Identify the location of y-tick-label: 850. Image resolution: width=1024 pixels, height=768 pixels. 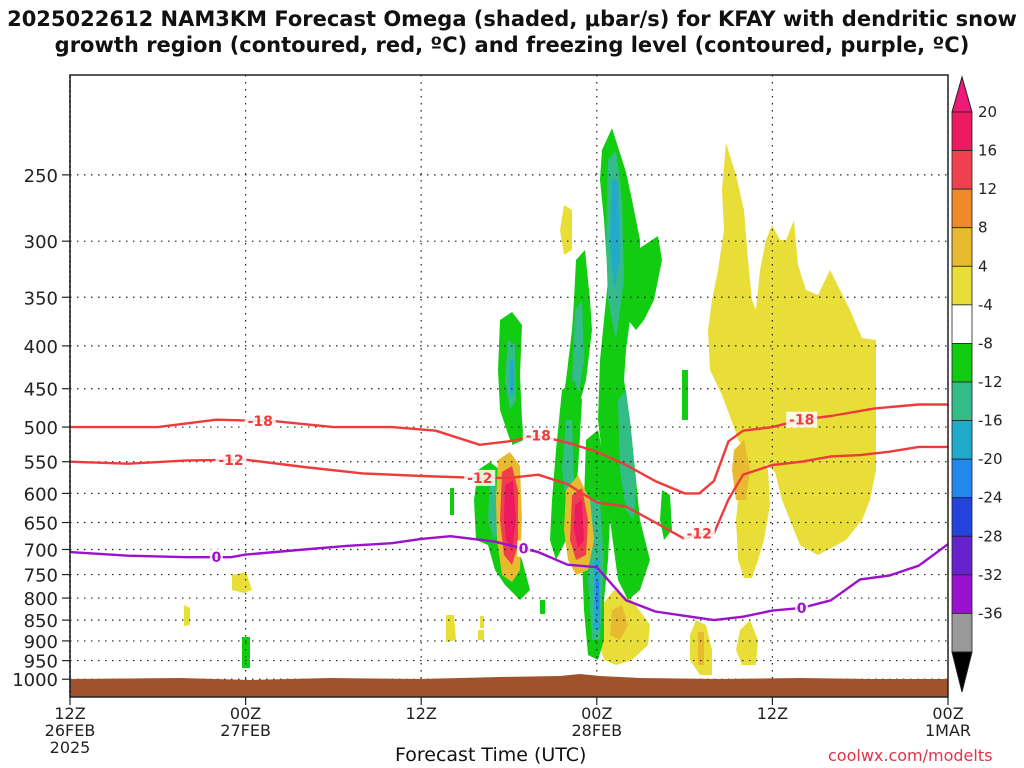
(41, 621).